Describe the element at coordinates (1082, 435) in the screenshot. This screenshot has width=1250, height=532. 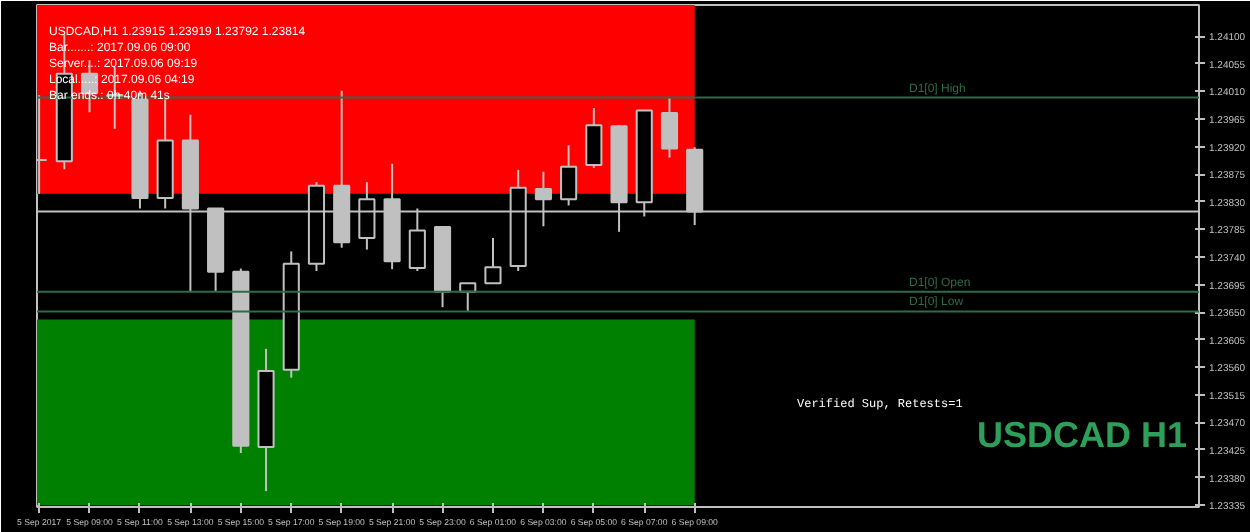
I see `annotation: USDCAD H1` at that location.